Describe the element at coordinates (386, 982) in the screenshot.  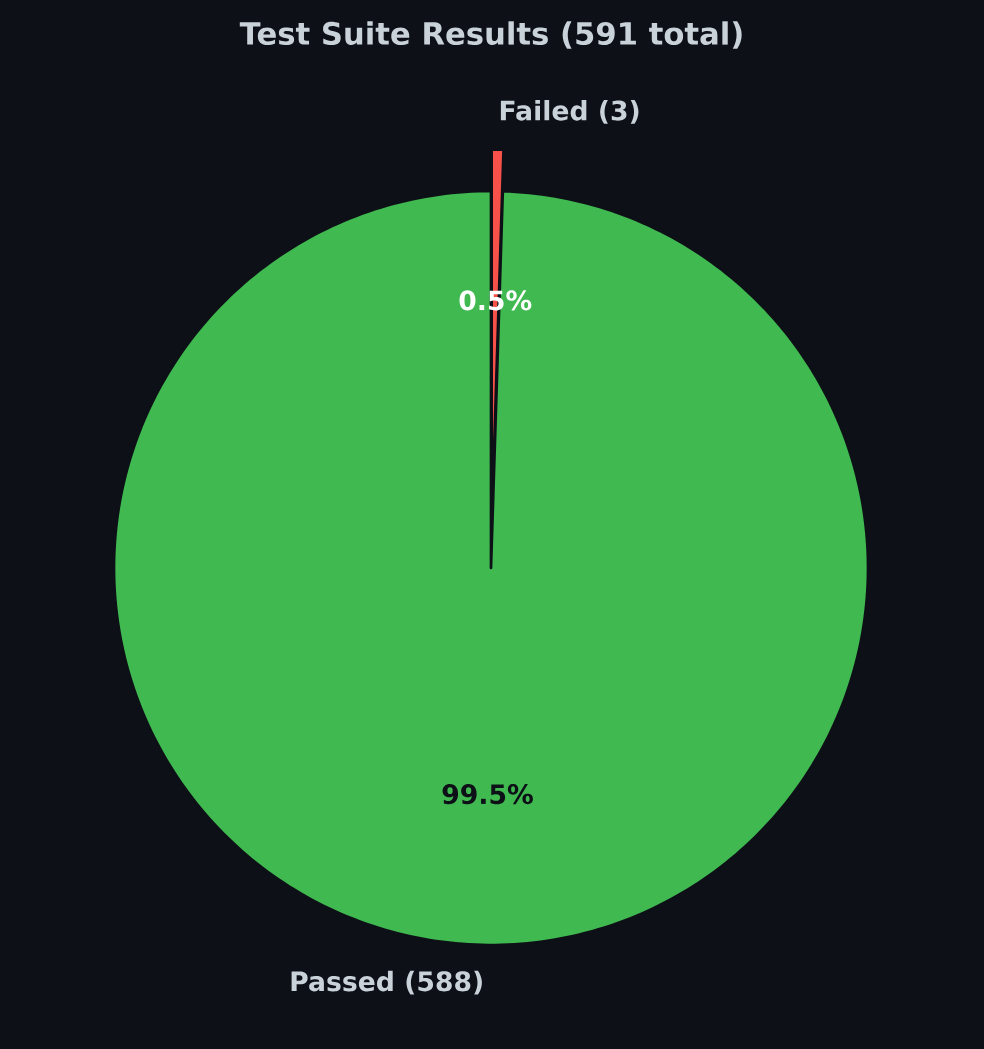
I see `slice-label: Passed (588)` at that location.